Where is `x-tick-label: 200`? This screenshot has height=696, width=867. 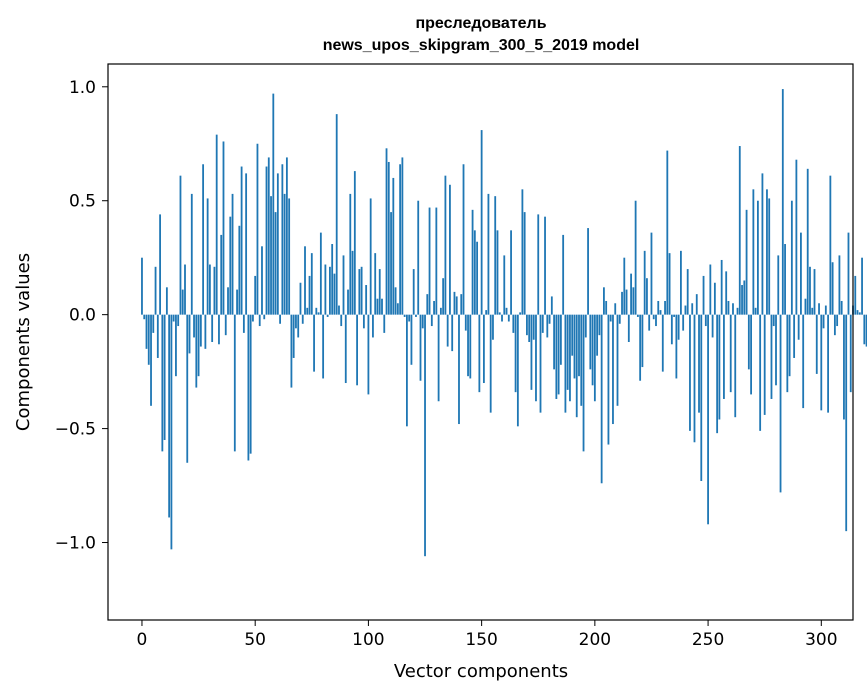
x-tick-label: 200 is located at coordinates (595, 640).